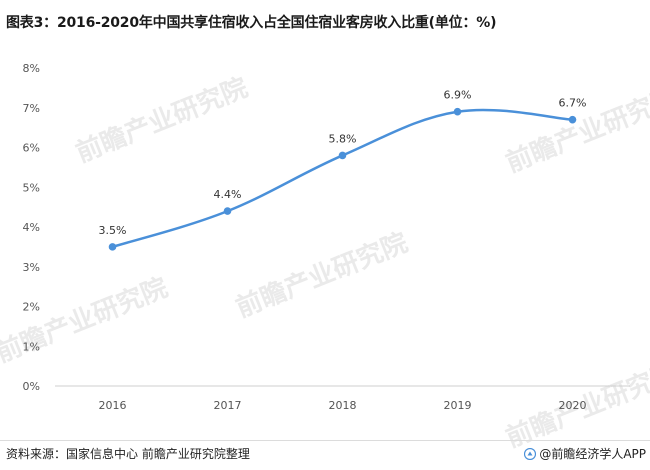 The height and width of the screenshot is (470, 650). I want to click on x-tick-label: 2020, so click(573, 405).